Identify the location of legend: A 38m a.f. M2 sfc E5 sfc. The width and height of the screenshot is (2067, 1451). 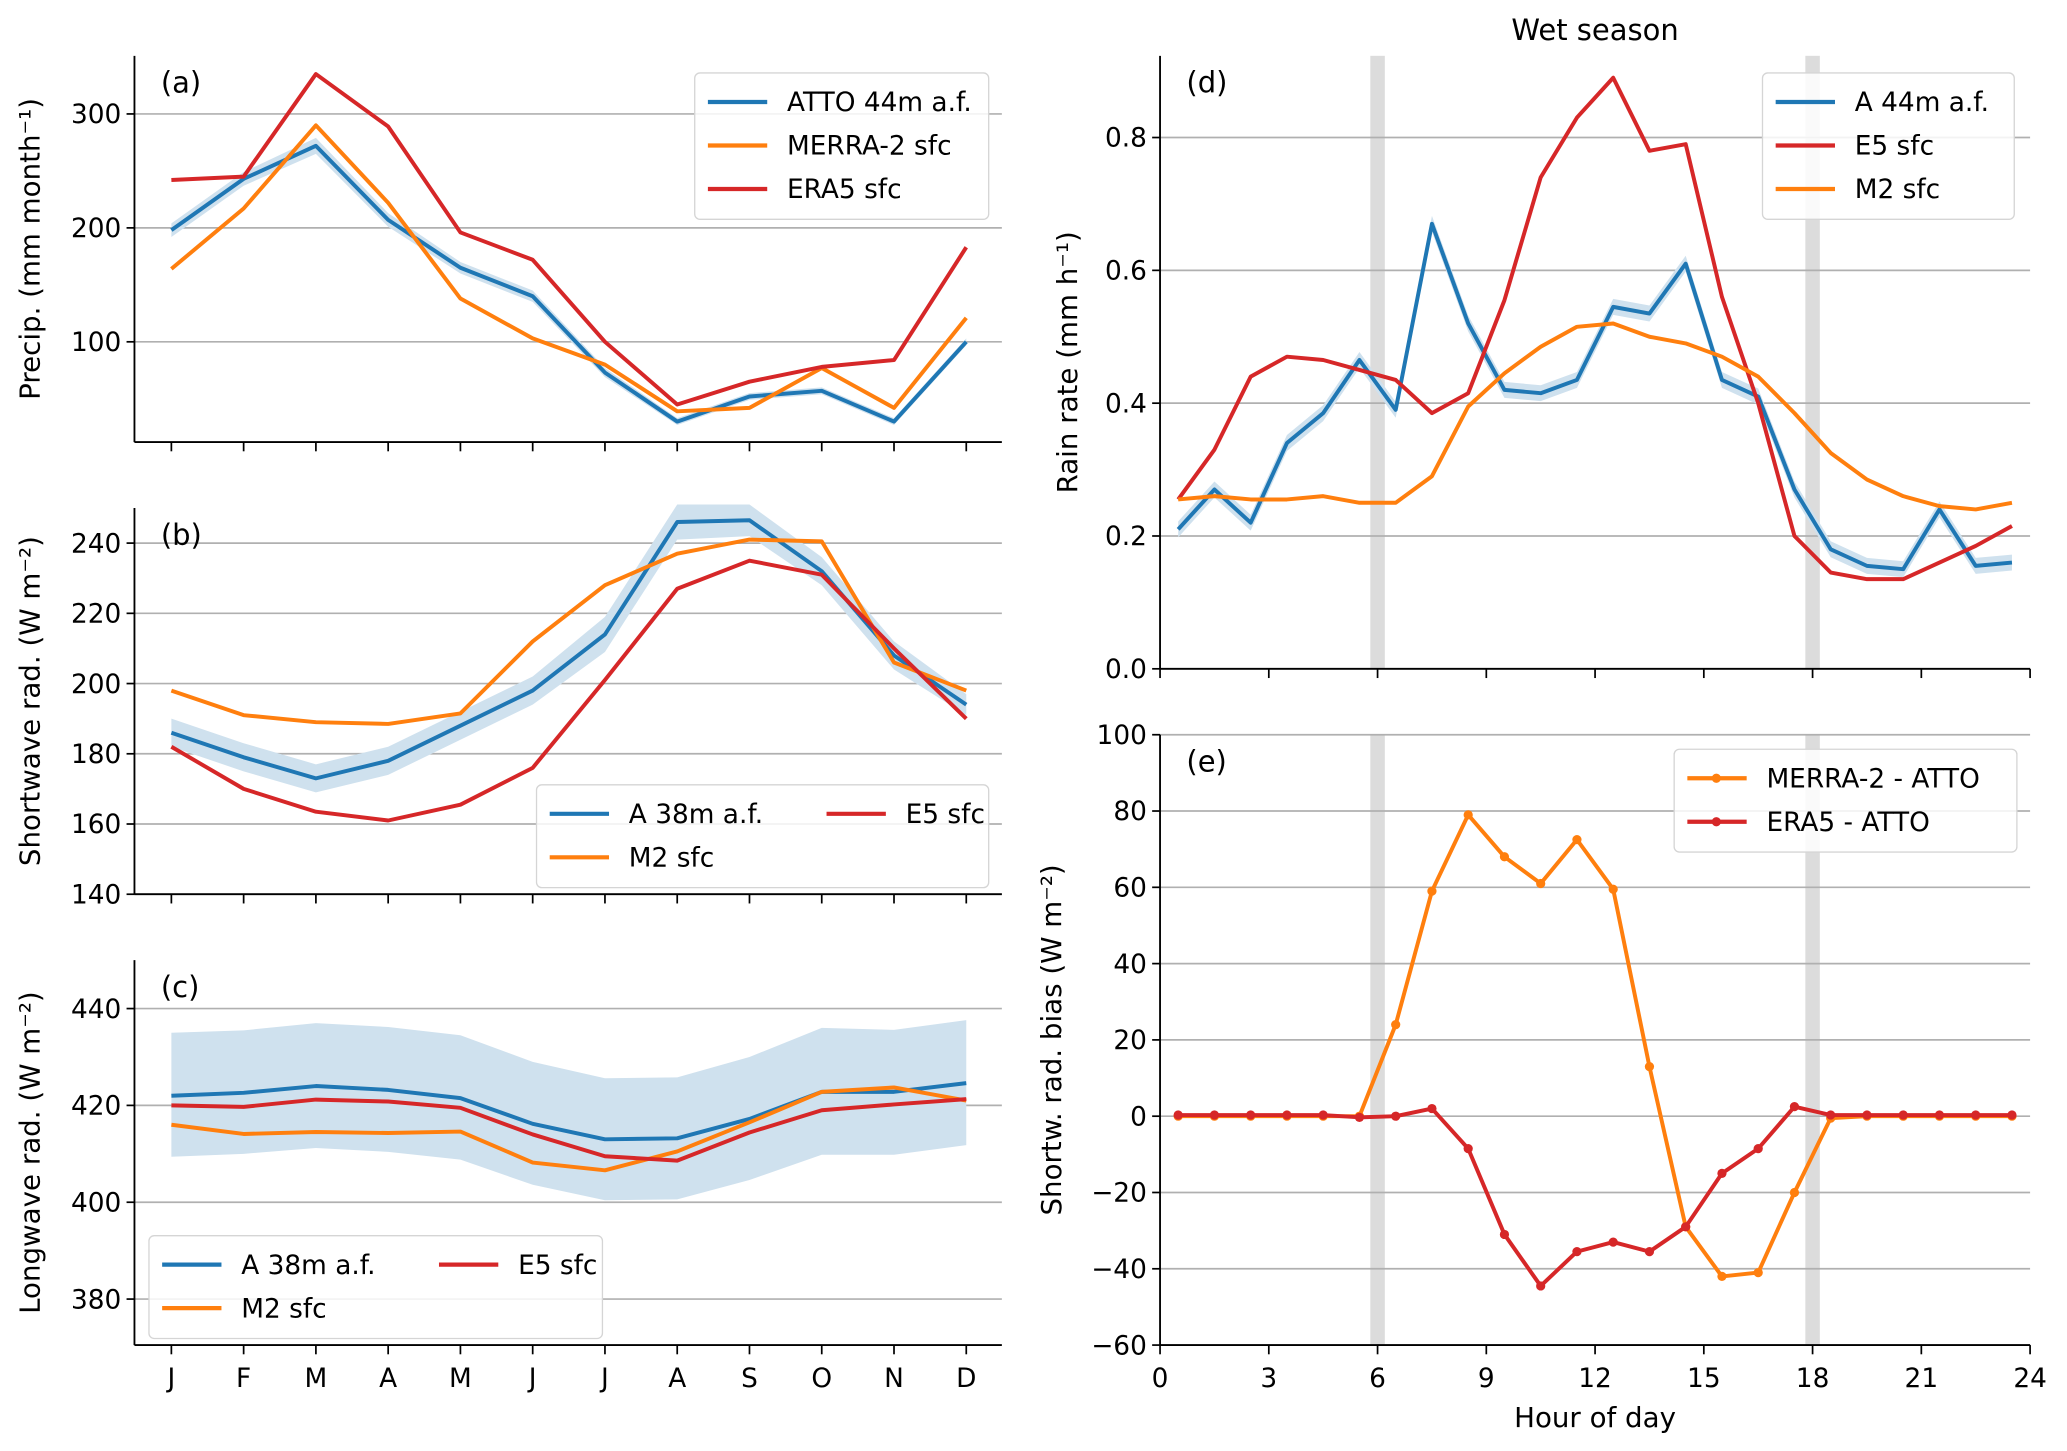
(376, 1287).